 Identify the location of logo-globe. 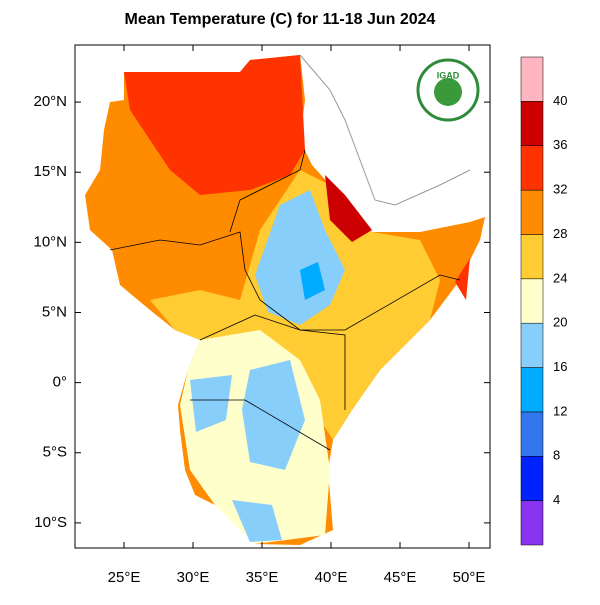
(448, 92).